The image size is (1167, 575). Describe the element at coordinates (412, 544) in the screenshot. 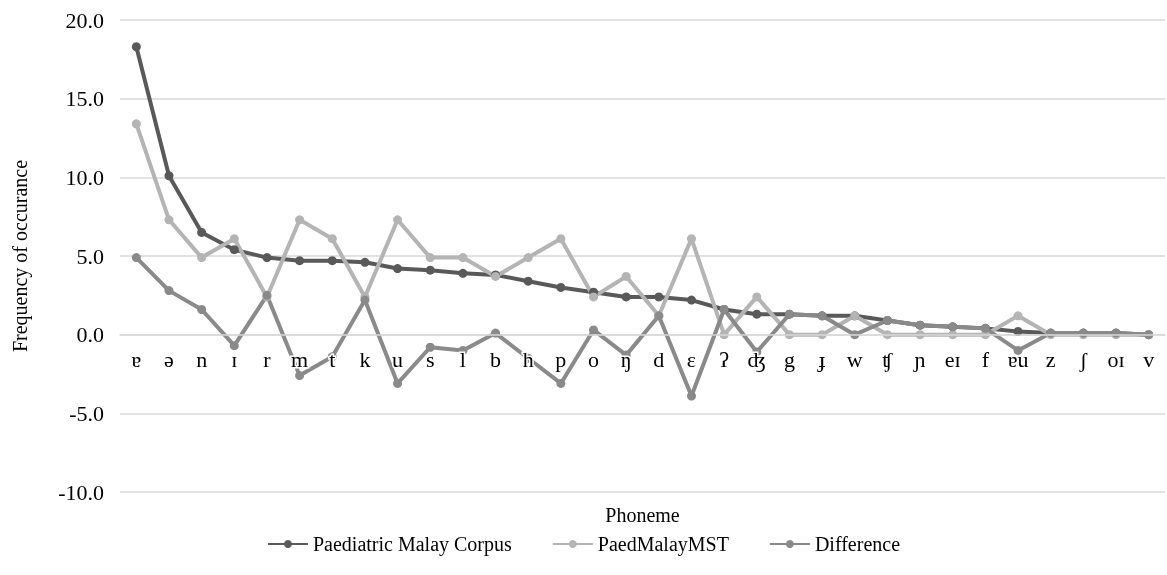

I see `legend-label: Paediatric Malay Corpus` at that location.